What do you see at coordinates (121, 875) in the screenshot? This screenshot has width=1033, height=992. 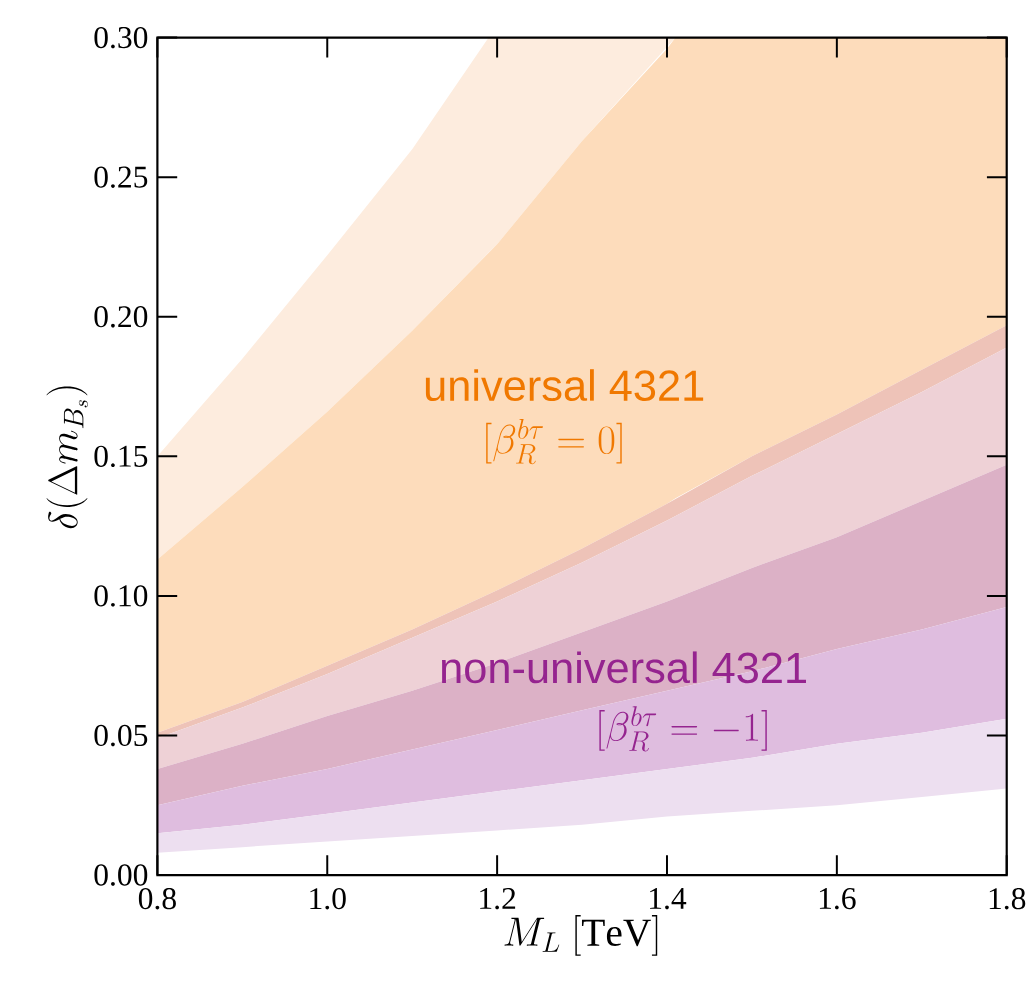 I see `y-tick-label: 0.00` at bounding box center [121, 875].